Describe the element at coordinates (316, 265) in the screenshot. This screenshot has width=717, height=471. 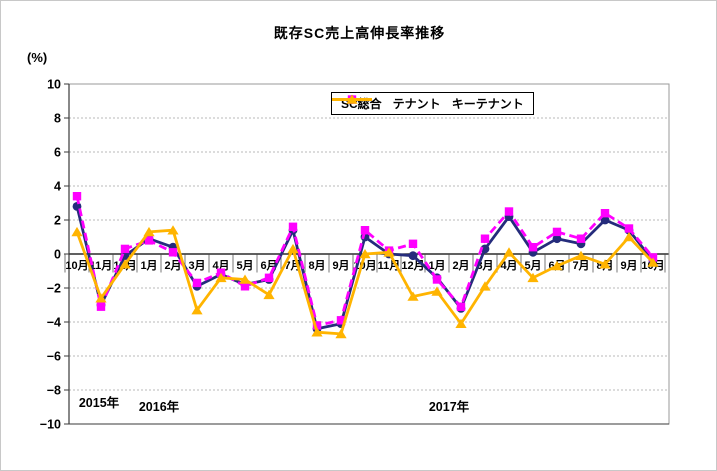
I see `x-tick-label: 8月` at that location.